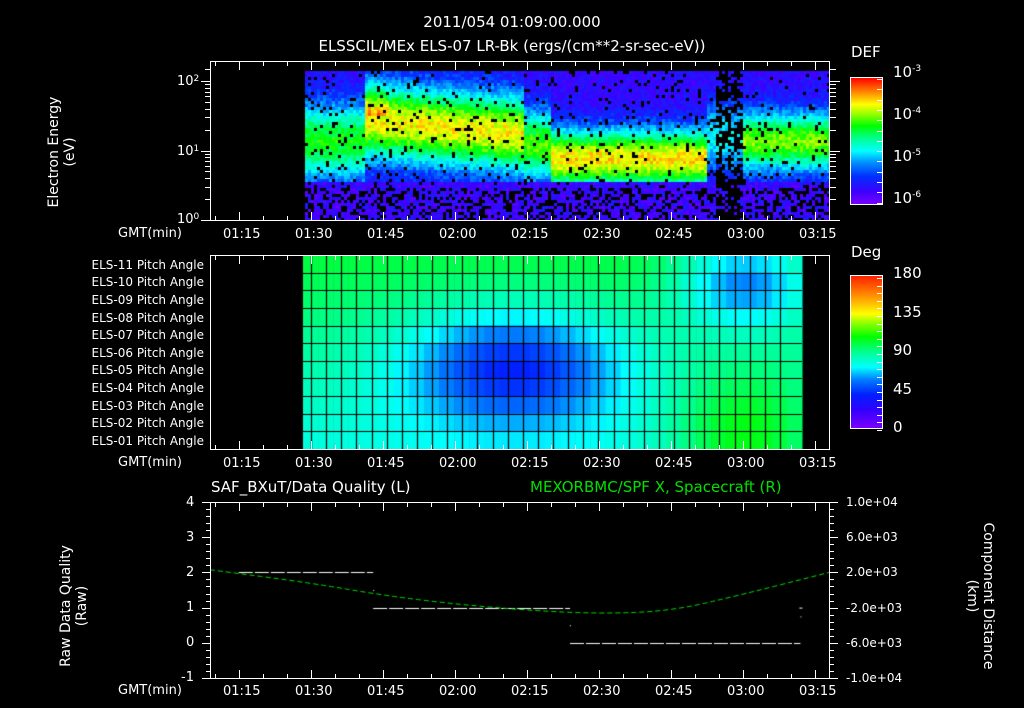  Describe the element at coordinates (188, 81) in the screenshot. I see `energy-ytick-100: 102` at that location.